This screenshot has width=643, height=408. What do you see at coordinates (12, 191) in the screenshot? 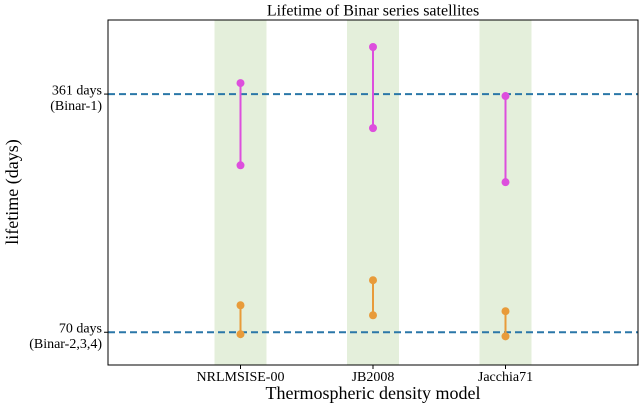
I see `y-axis-label: lifetime (days)` at bounding box center [12, 191].